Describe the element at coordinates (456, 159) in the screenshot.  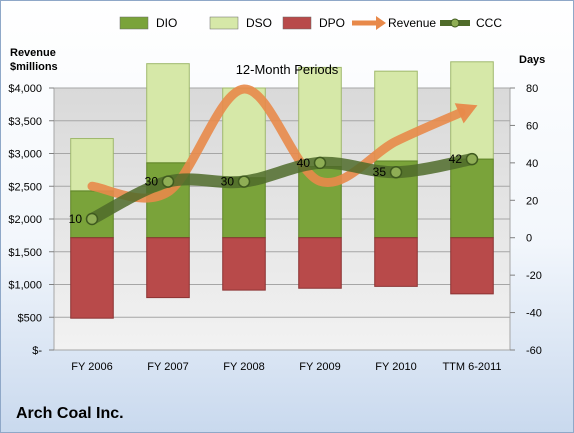
I see `ccc-data-label: 42` at that location.